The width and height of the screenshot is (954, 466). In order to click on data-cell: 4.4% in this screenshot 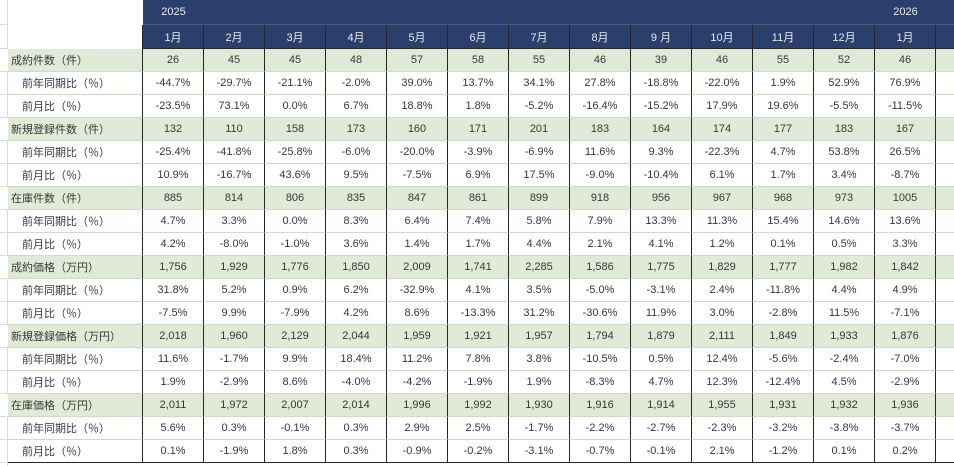, I will do `click(844, 290)`.